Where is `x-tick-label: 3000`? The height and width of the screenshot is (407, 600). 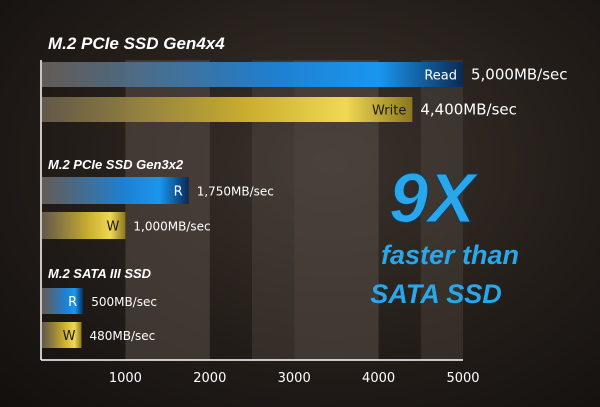
x-tick-label: 3000 is located at coordinates (294, 378).